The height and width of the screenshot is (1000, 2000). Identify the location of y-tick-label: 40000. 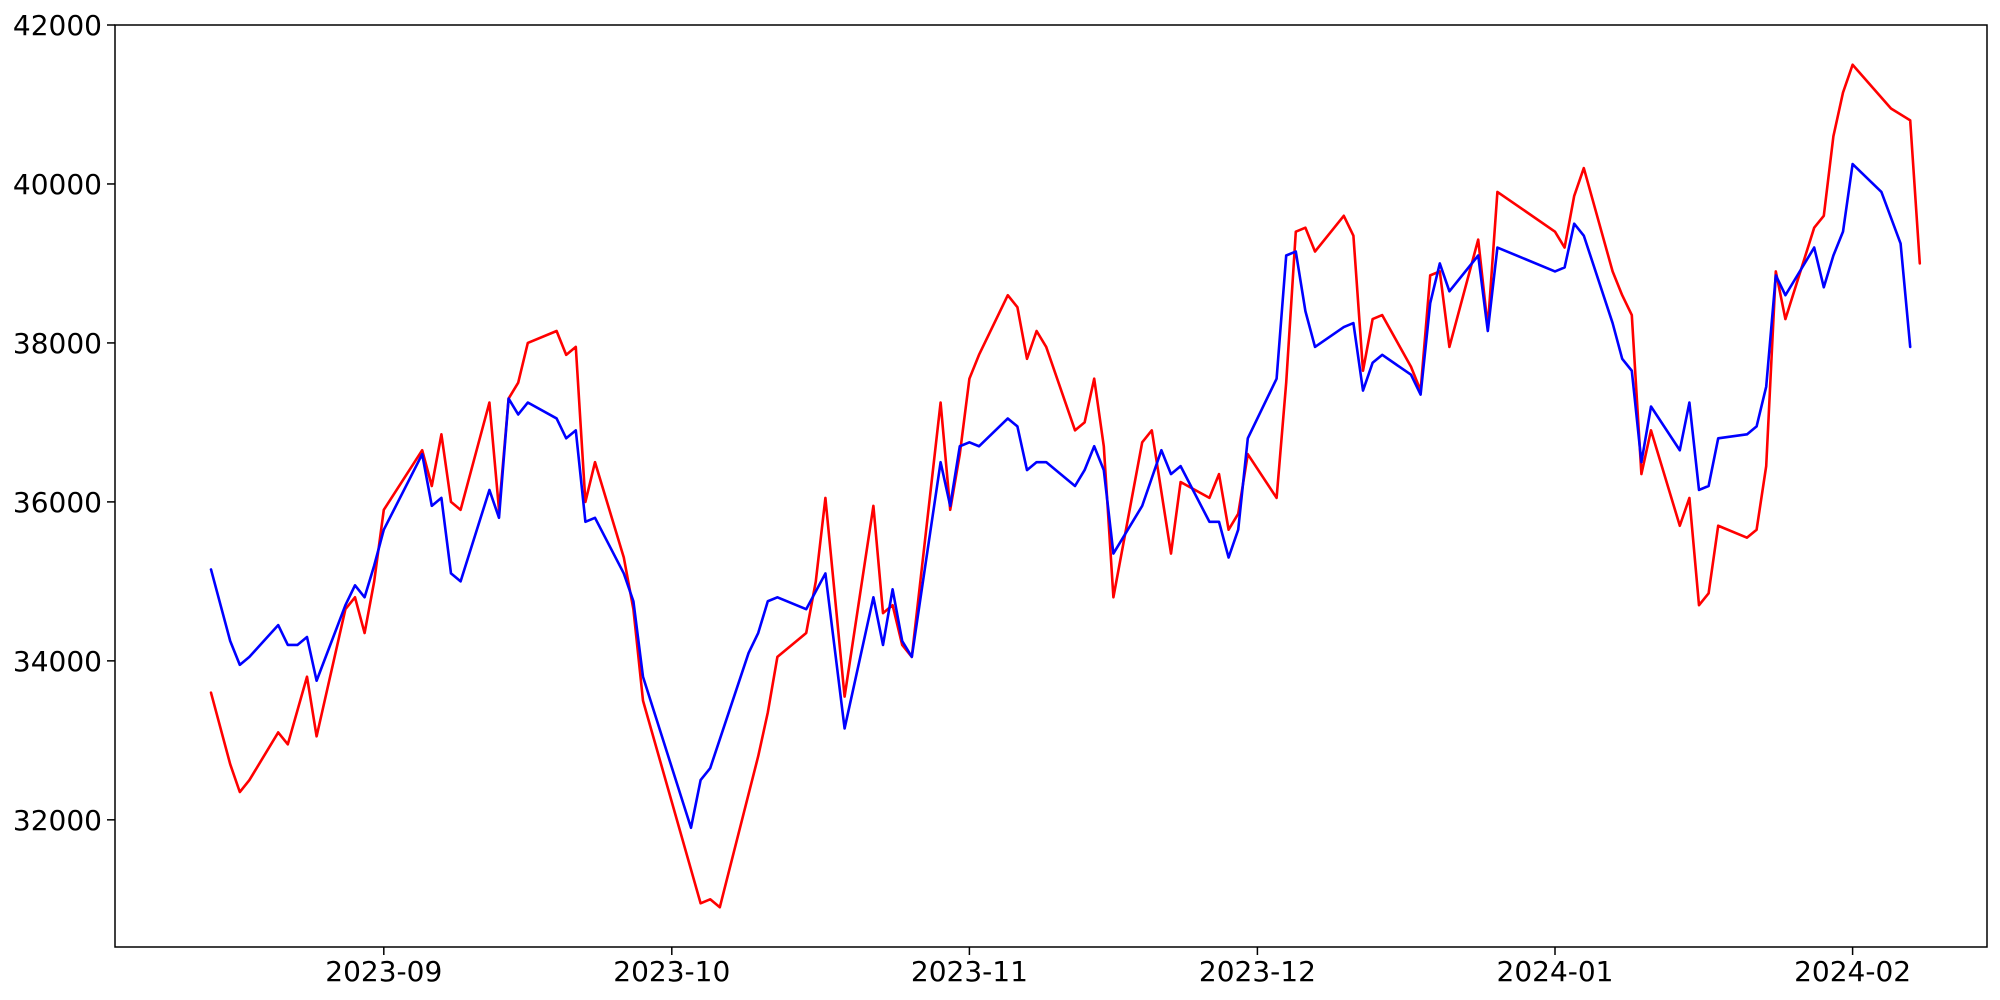
(57, 184).